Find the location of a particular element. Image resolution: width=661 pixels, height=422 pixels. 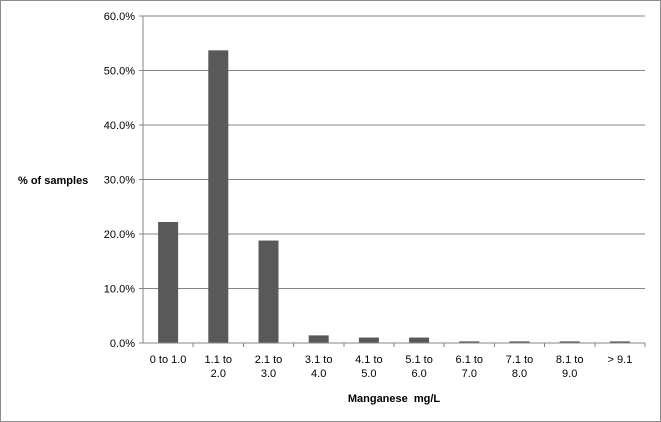

x-tick-label-line: 7.1 to is located at coordinates (520, 360).